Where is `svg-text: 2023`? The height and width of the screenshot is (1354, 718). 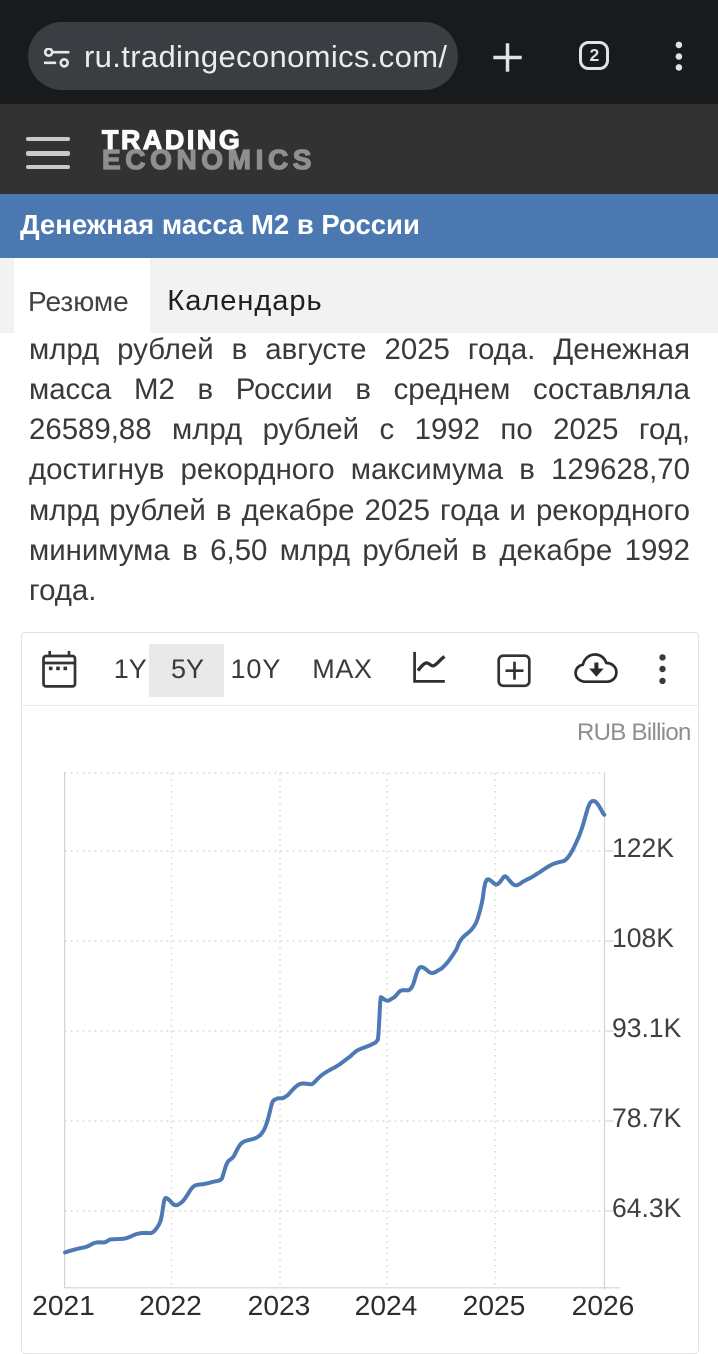 svg-text: 2023 is located at coordinates (279, 1305).